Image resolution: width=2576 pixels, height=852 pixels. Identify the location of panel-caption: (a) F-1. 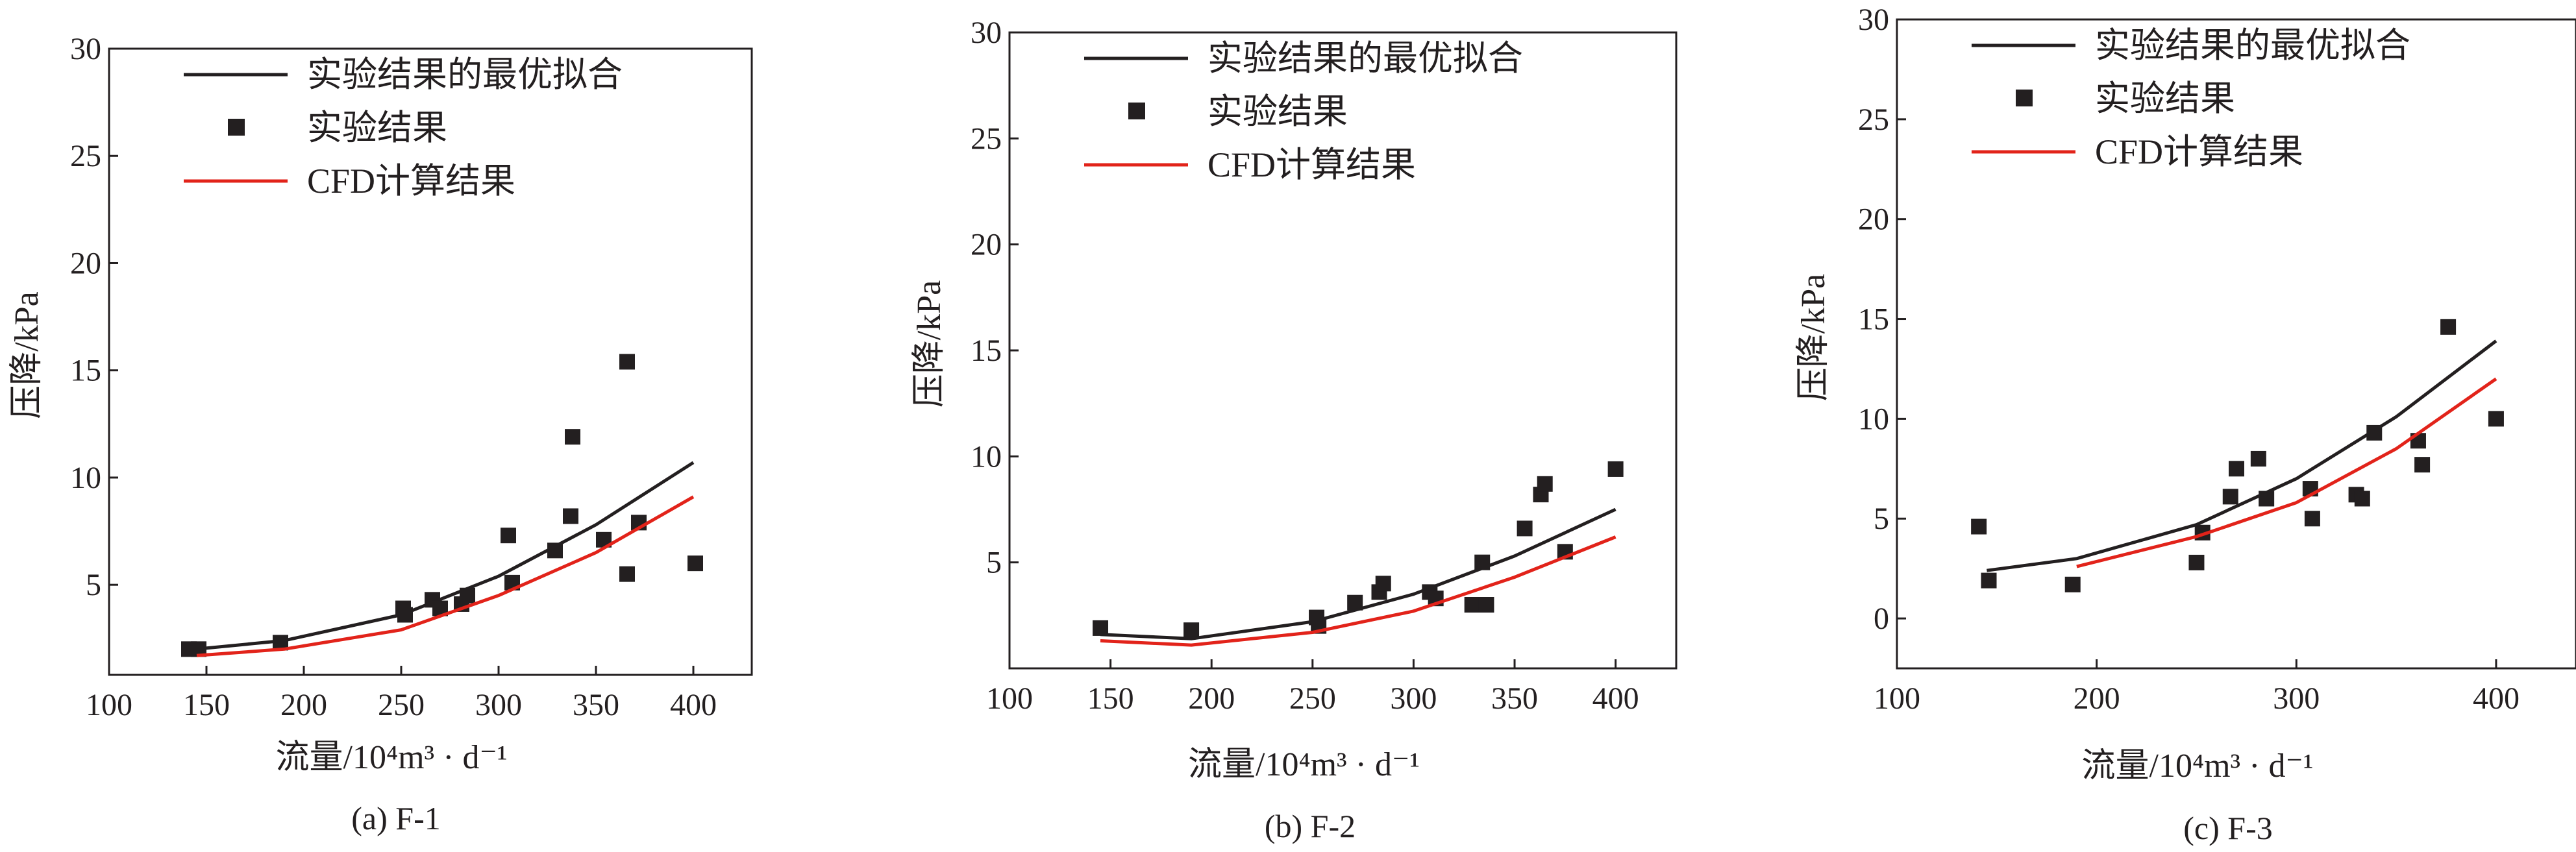
(395, 818).